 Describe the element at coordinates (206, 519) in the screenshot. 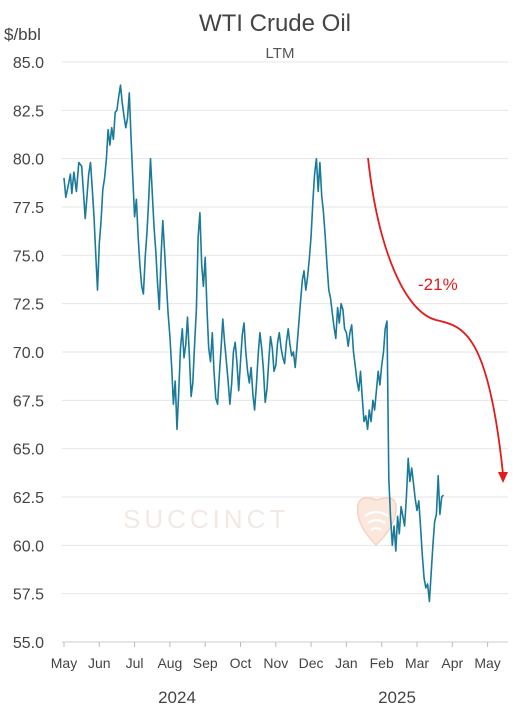

I see `watermark-text: SUCCINCT` at that location.